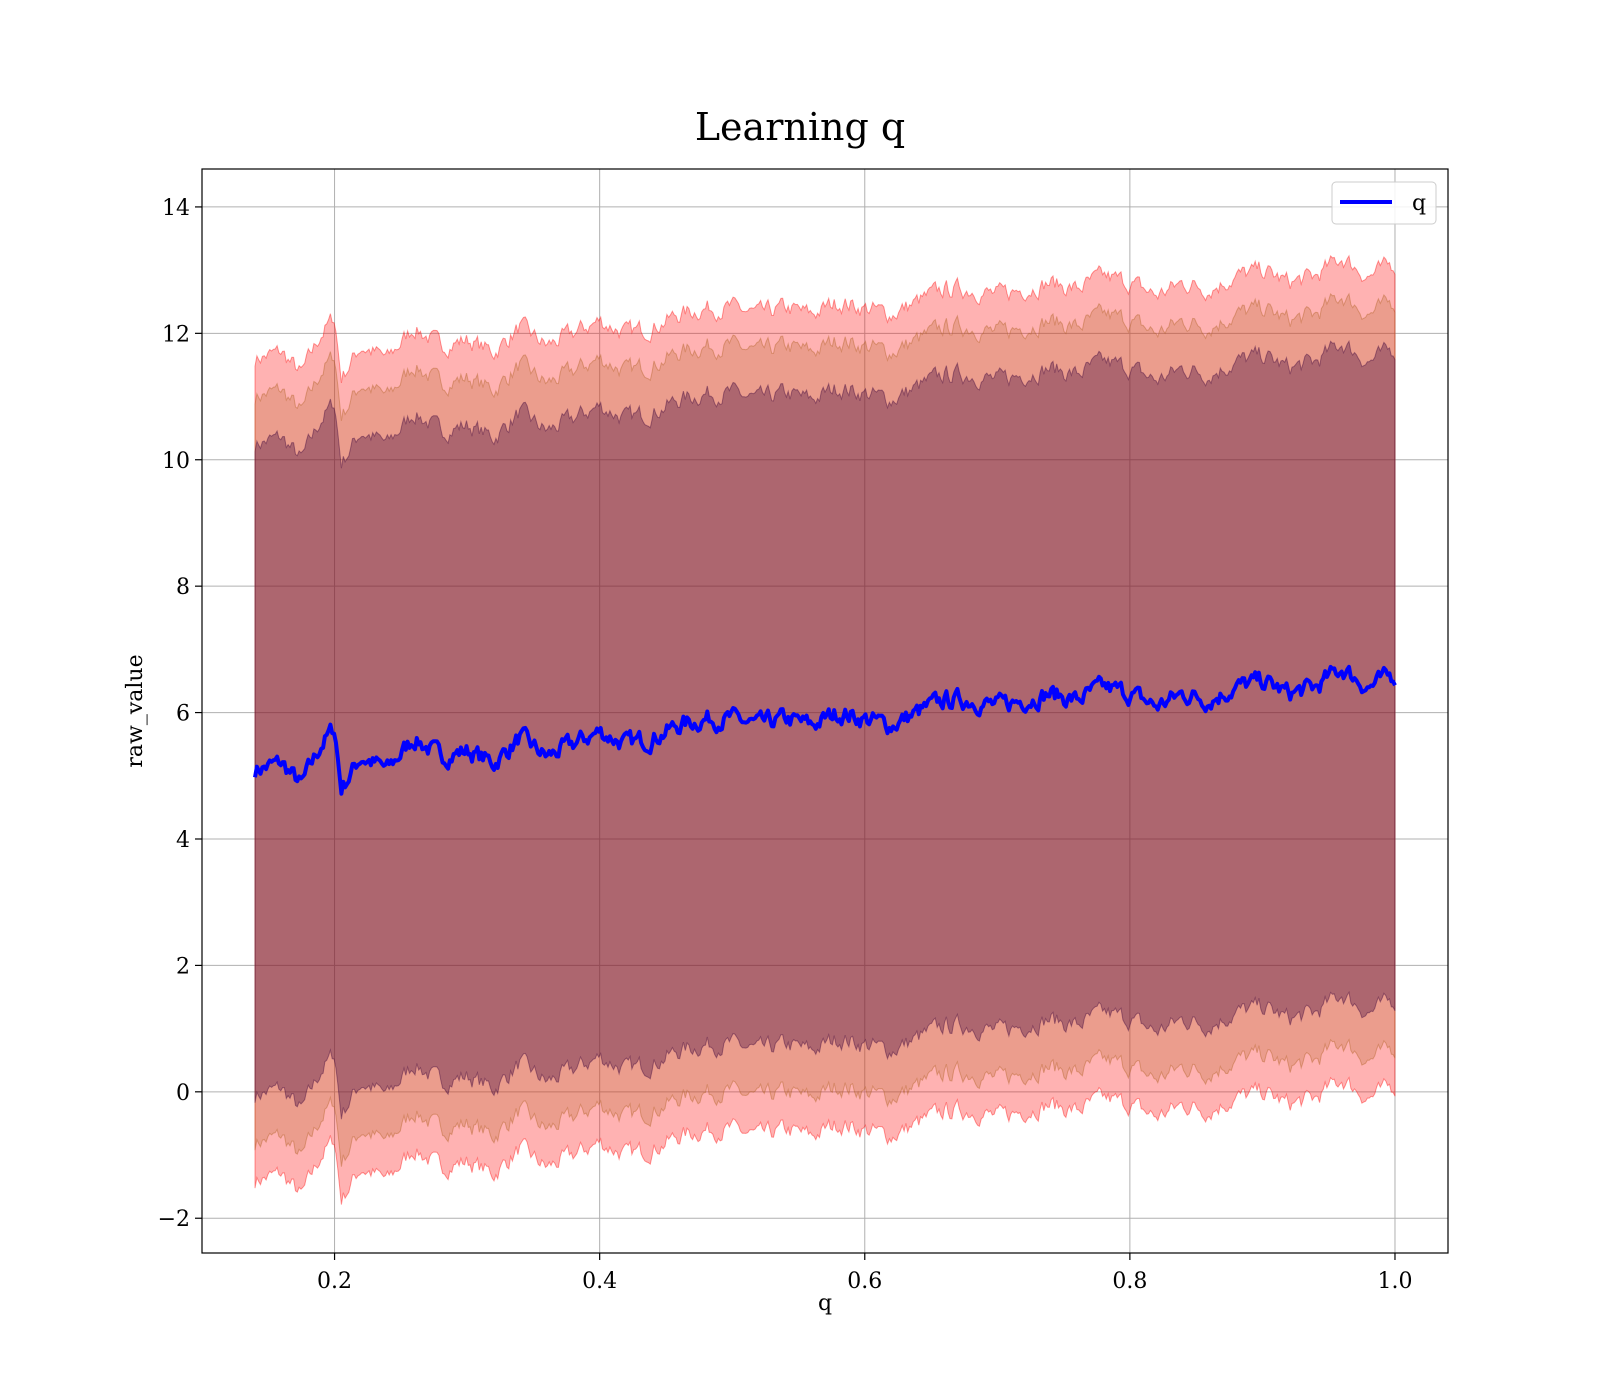 The height and width of the screenshot is (1400, 1600). What do you see at coordinates (864, 1281) in the screenshot?
I see `x-tick-label: 0.6` at bounding box center [864, 1281].